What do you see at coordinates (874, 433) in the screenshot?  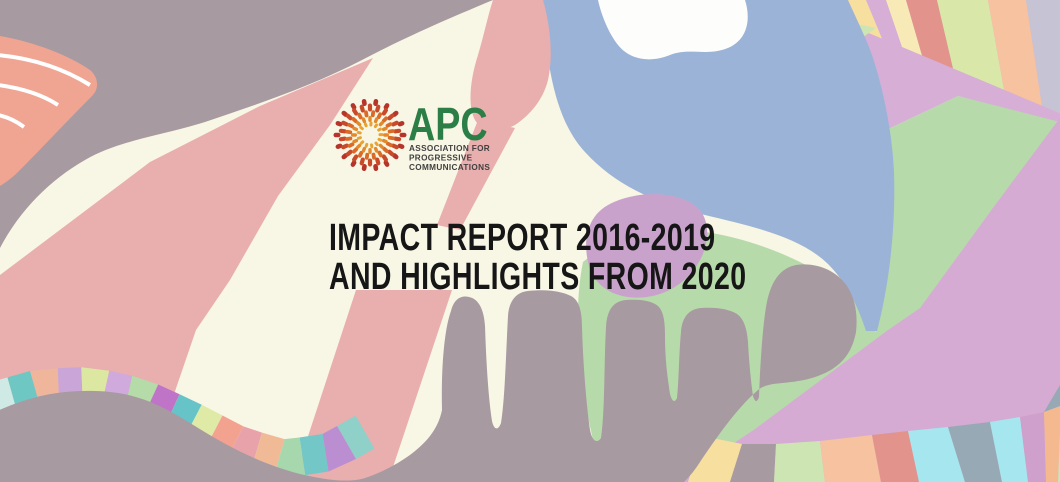 I see `bottomright-stripe-fan` at bounding box center [874, 433].